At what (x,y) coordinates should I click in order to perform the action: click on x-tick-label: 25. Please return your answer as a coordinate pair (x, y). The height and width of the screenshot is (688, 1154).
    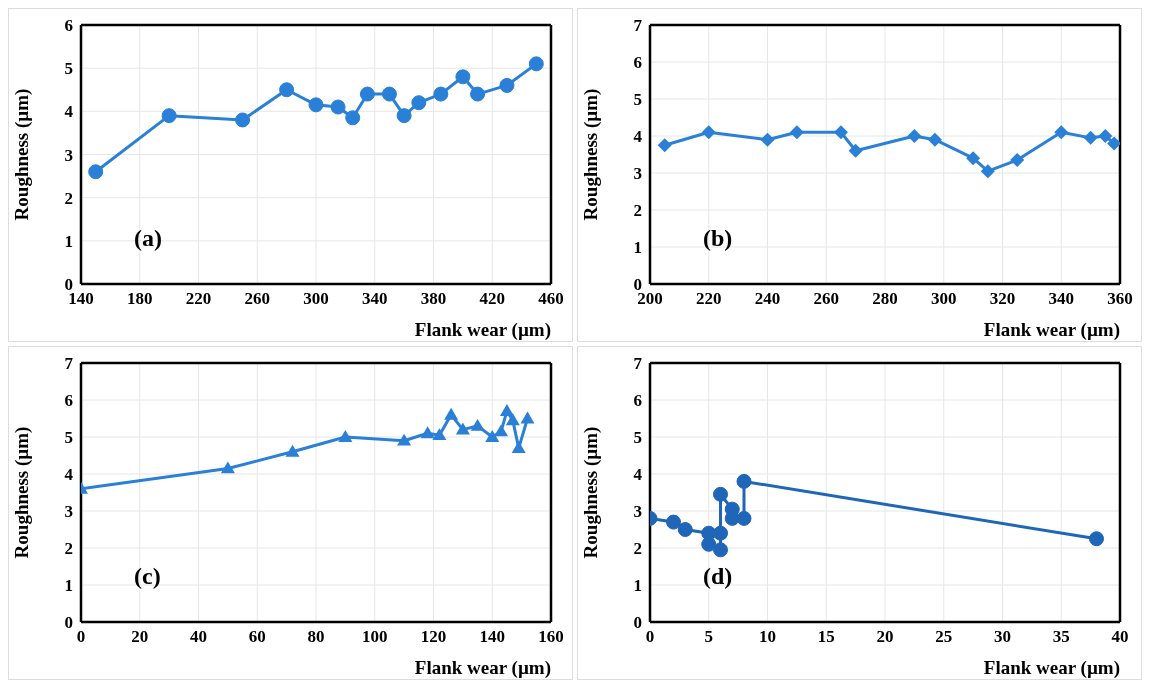
    Looking at the image, I should click on (944, 637).